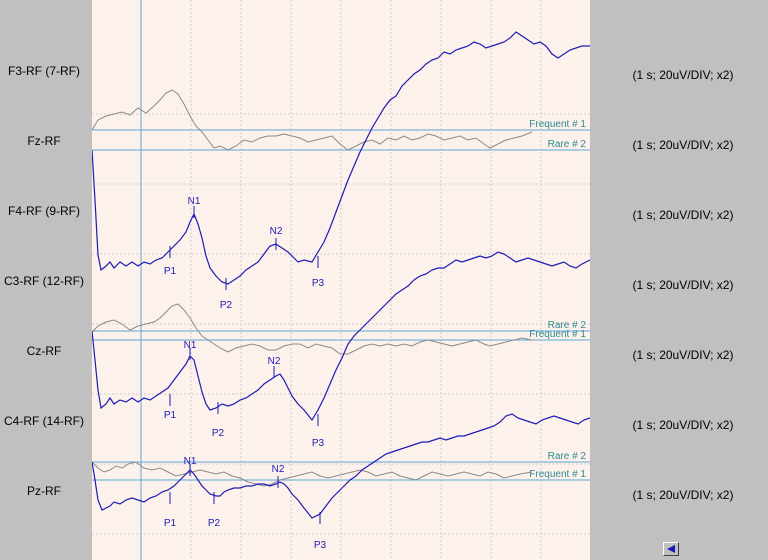 The height and width of the screenshot is (560, 768). What do you see at coordinates (683, 75) in the screenshot?
I see `channel-scale-f3: (1 s; 20uV/DIV; x2)` at bounding box center [683, 75].